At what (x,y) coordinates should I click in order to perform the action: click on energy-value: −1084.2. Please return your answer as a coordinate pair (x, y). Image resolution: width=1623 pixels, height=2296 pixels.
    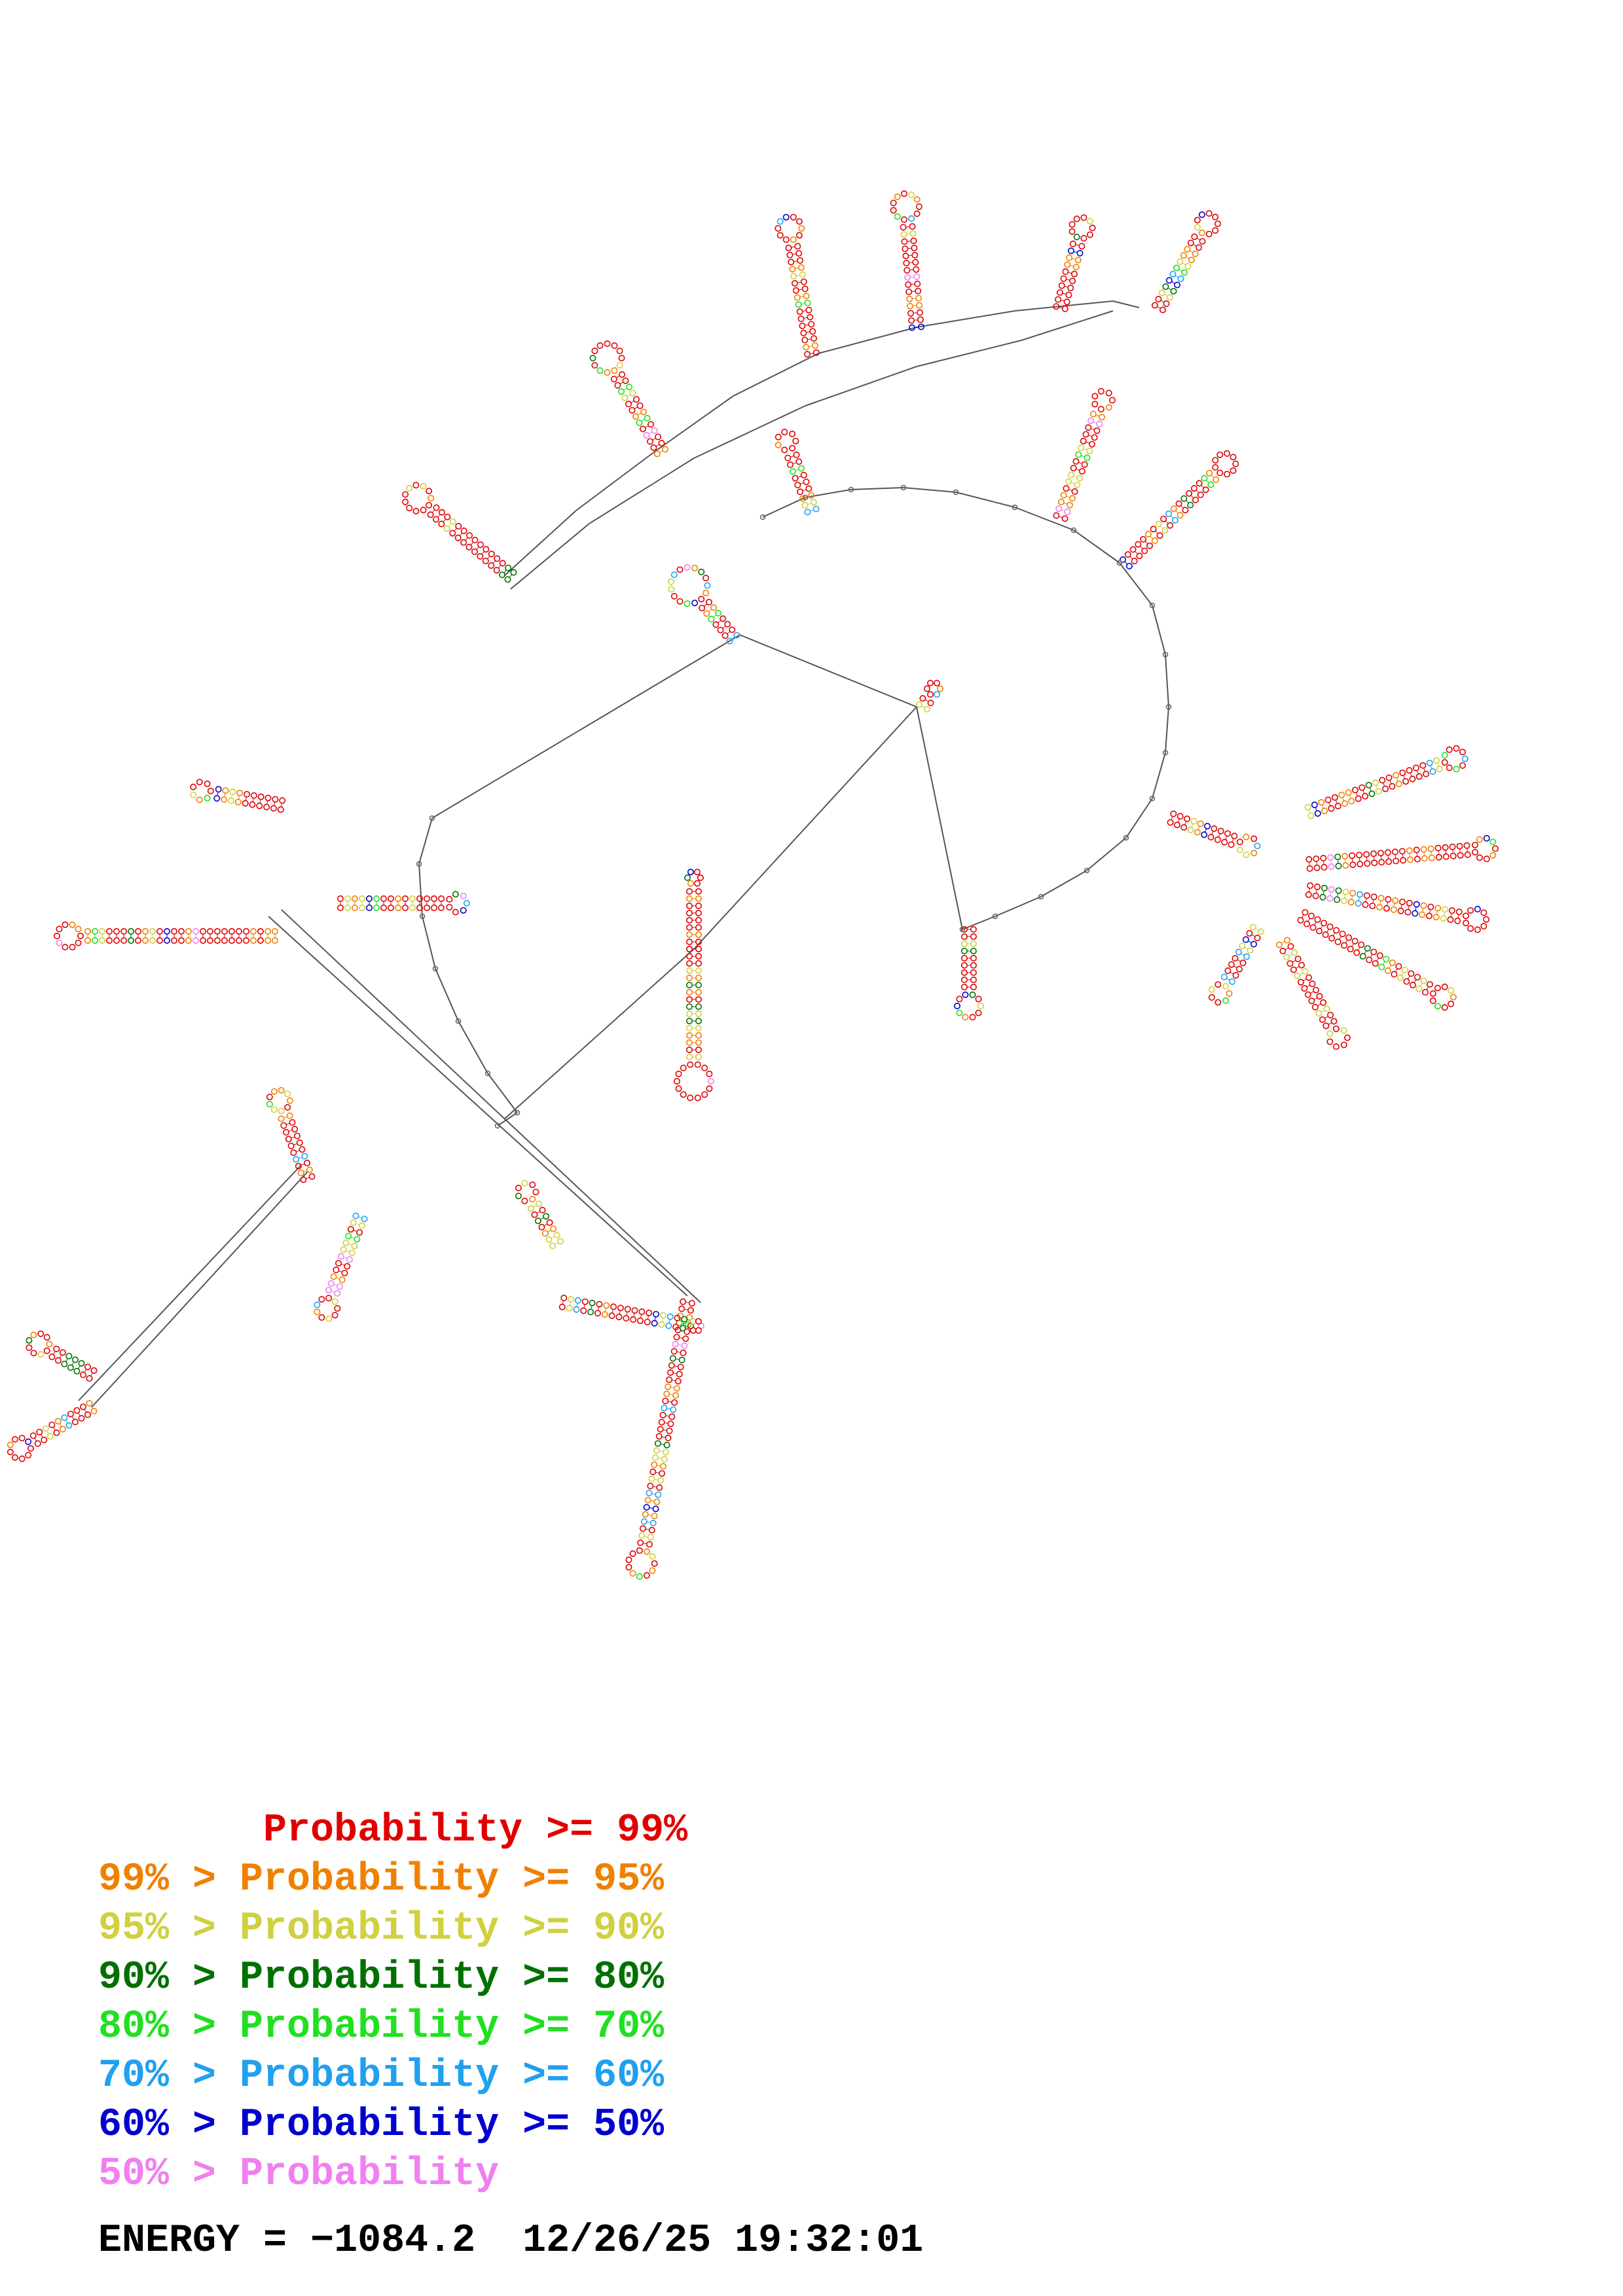
    Looking at the image, I should click on (393, 2241).